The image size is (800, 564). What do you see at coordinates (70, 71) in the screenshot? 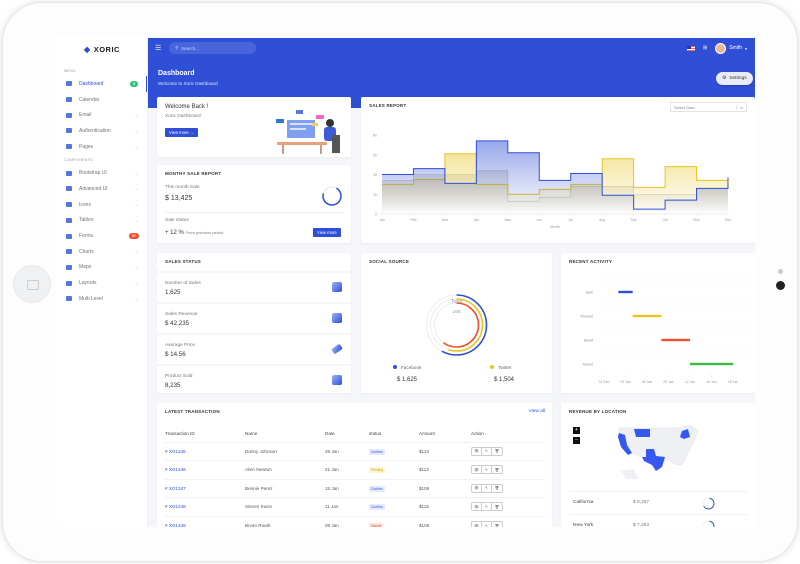
I see `menu-label: MENU` at bounding box center [70, 71].